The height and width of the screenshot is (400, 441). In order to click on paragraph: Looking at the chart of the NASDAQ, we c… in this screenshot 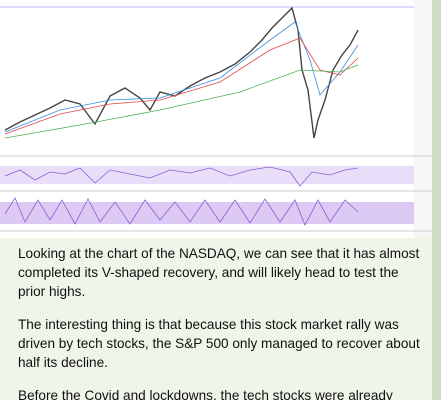, I will do `click(219, 272)`.